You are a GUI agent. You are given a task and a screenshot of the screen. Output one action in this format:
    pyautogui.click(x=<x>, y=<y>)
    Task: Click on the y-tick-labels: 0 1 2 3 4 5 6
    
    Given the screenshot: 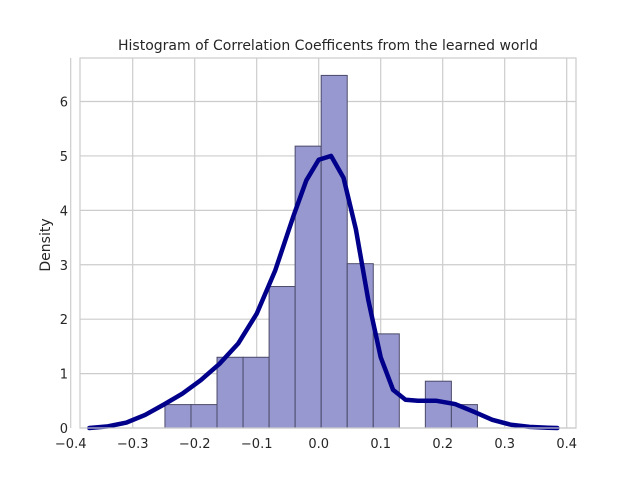 What is the action you would take?
    pyautogui.click(x=64, y=266)
    